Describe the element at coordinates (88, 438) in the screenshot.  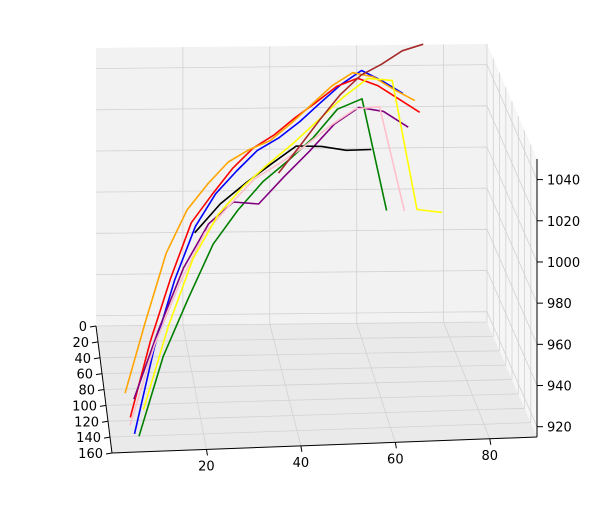
I see `y-tick-label: 140` at that location.